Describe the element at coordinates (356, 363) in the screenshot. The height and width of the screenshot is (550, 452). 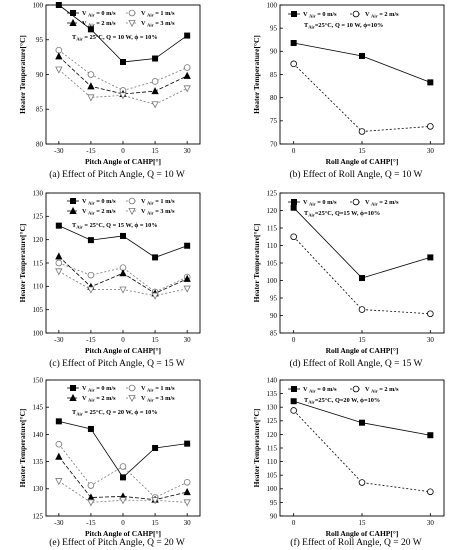
I see `panel-caption: (d) Effect of Roll Angle, Q = 15 W` at that location.